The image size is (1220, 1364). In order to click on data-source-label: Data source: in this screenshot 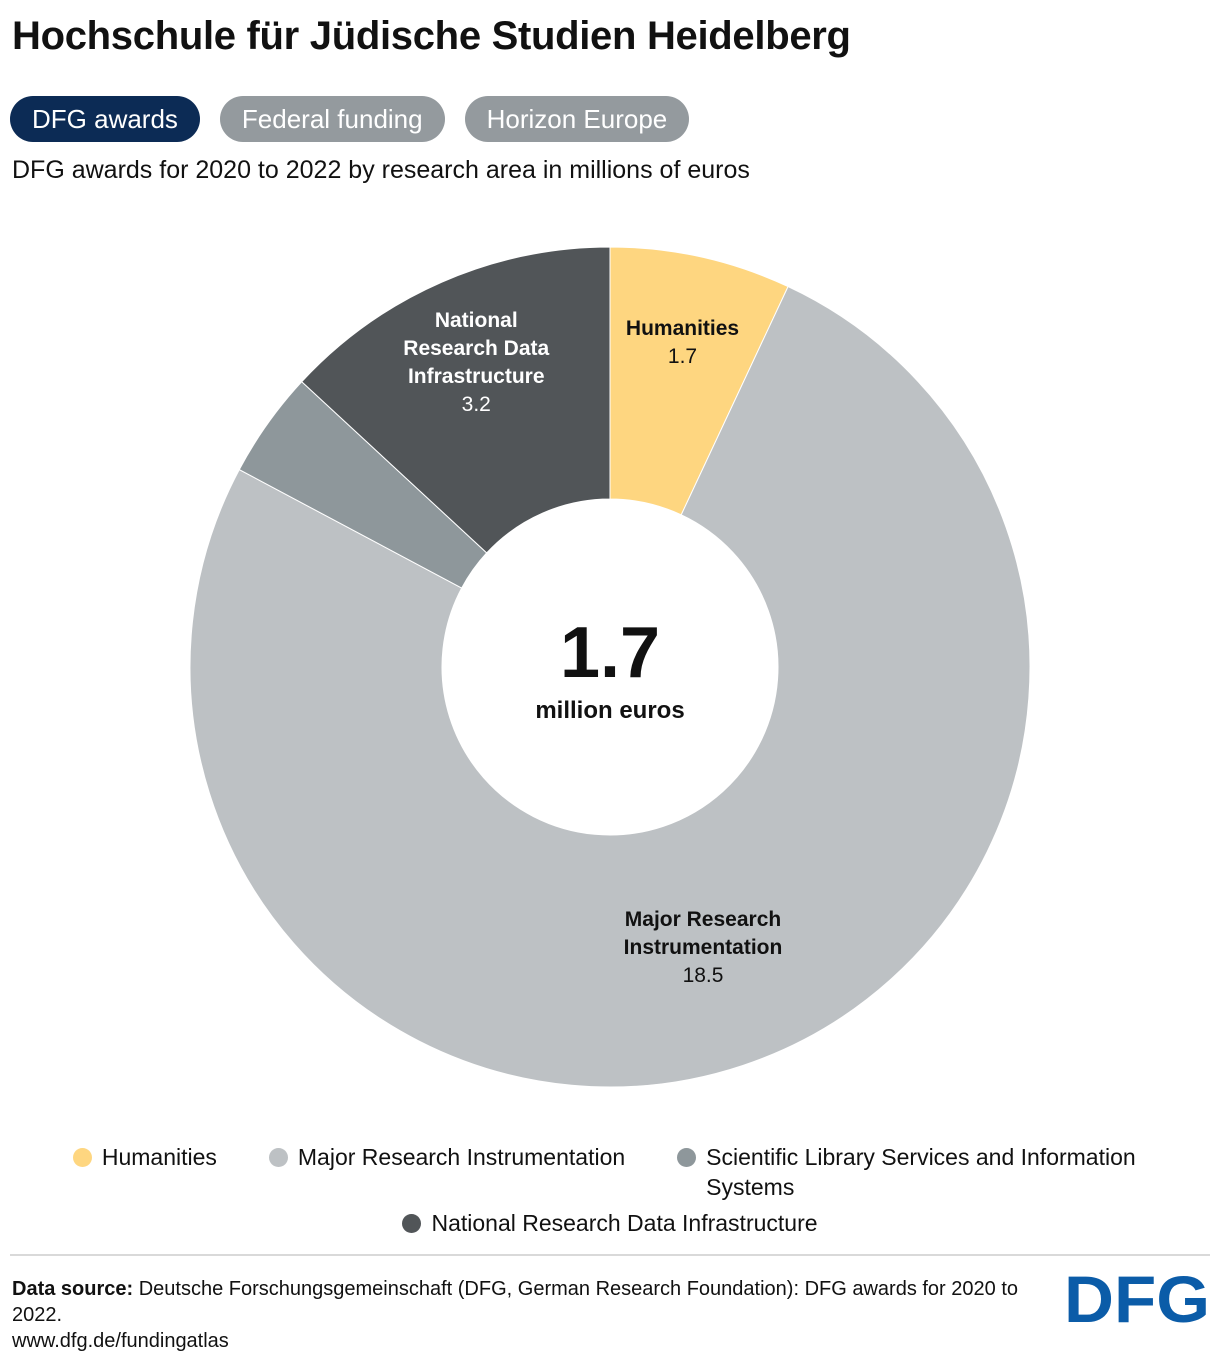, I will do `click(73, 1289)`.